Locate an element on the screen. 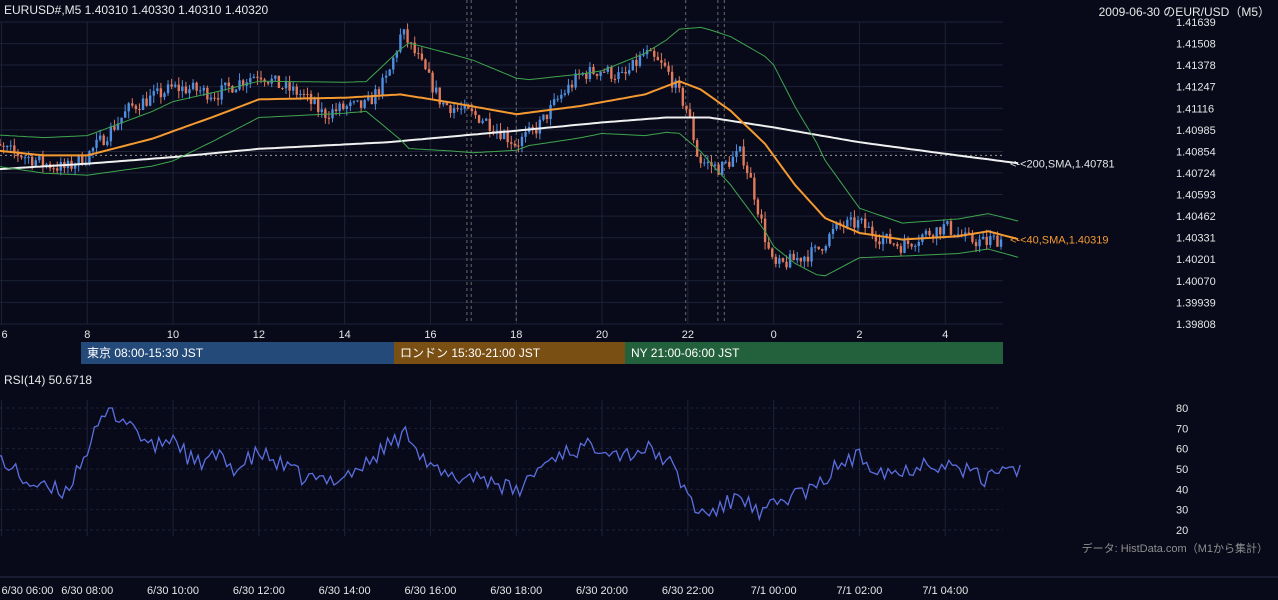 The width and height of the screenshot is (1278, 600). rsi-y-tick: 20 is located at coordinates (1182, 531).